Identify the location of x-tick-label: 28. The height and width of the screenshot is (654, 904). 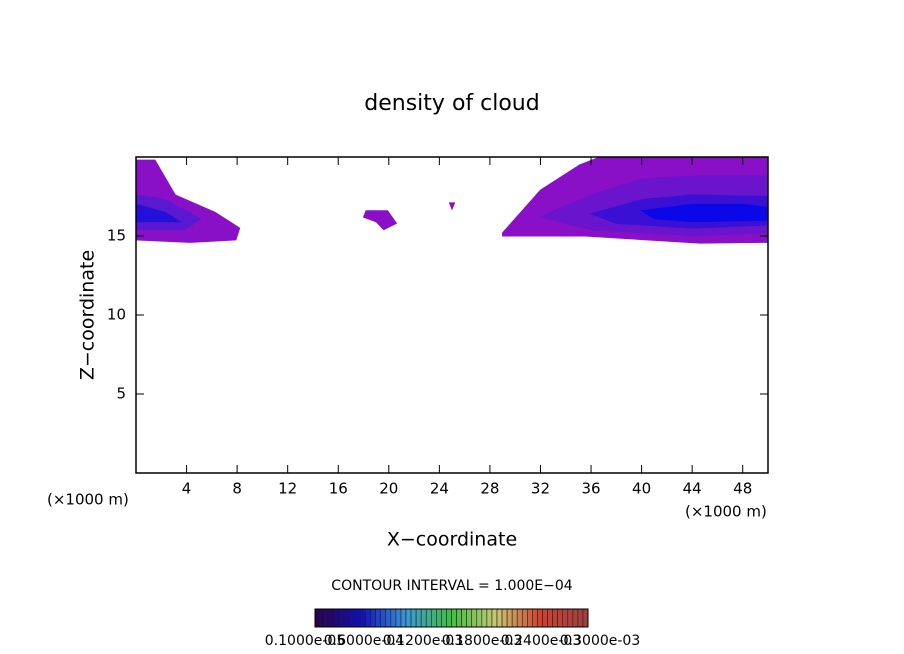
(489, 489).